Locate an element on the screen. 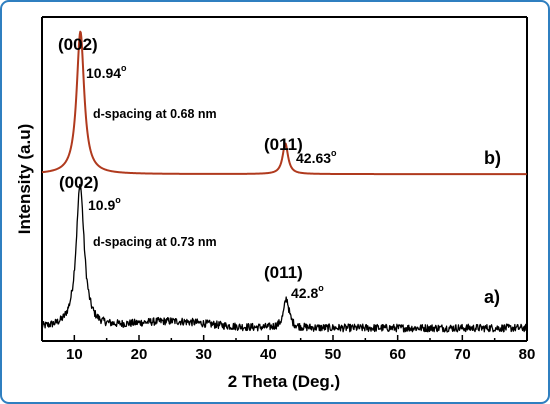 Image resolution: width=550 pixels, height=404 pixels. x-tick-label: 40 is located at coordinates (268, 354).